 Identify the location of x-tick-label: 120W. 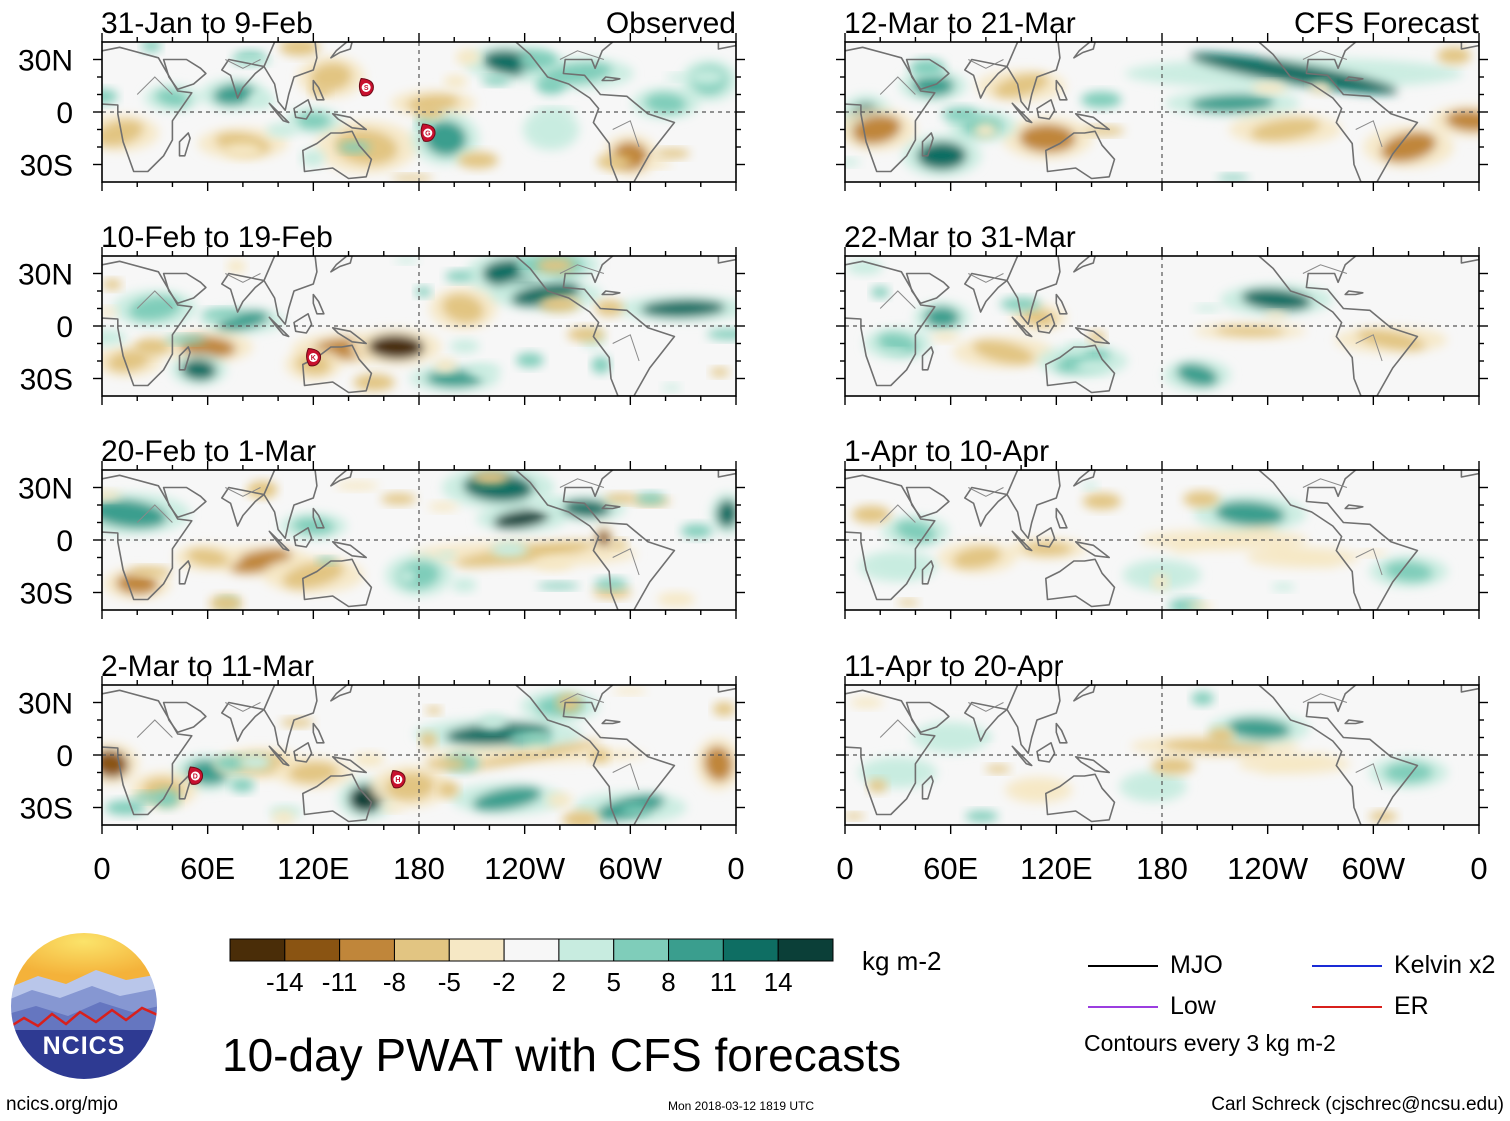
(1268, 868).